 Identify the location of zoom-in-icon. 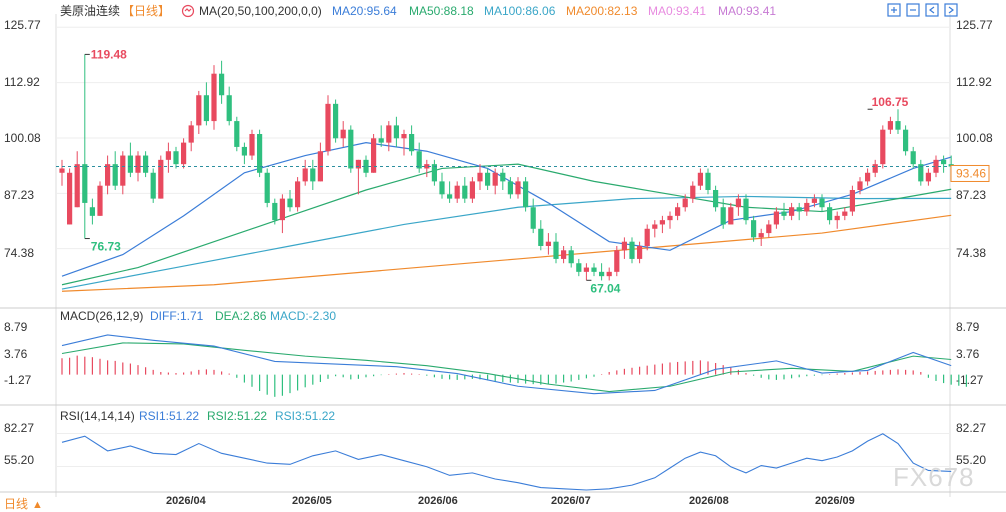
(894, 10).